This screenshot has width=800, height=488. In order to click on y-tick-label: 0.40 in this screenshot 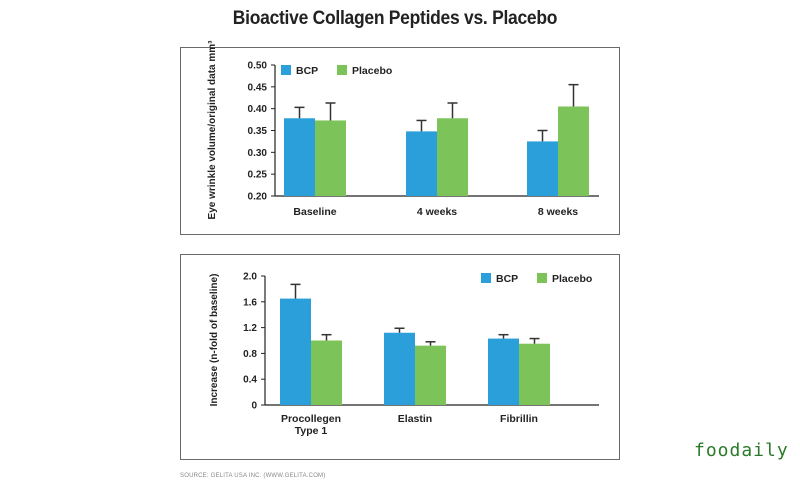, I will do `click(258, 109)`.